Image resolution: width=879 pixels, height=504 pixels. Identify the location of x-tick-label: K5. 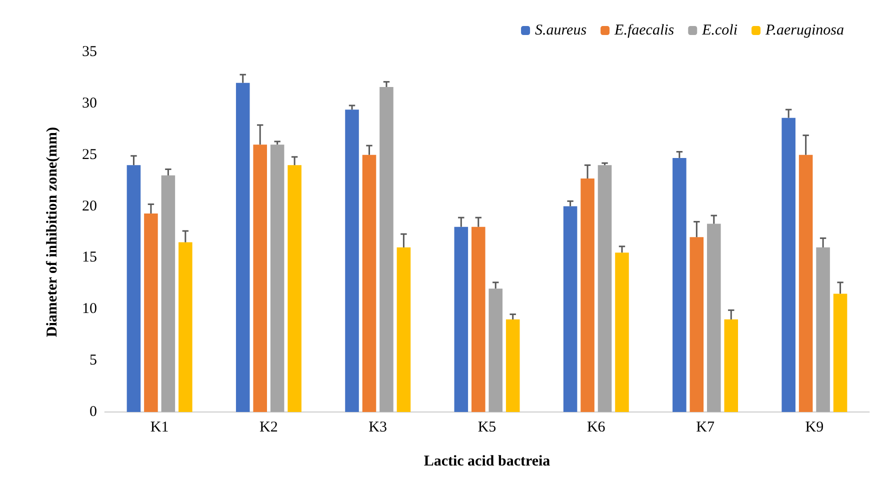
(487, 428).